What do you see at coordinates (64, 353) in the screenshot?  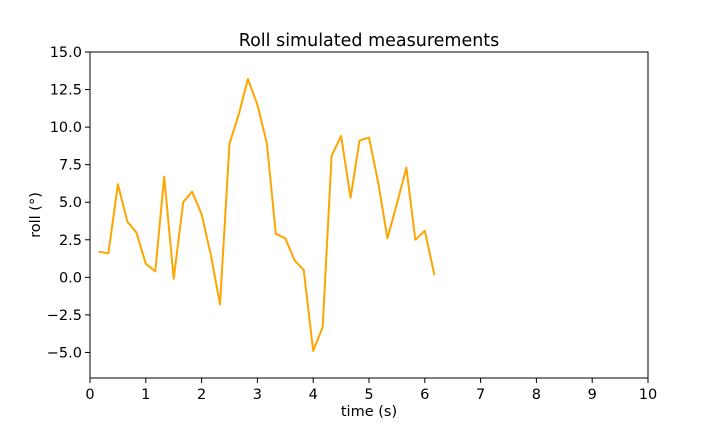 I see `y-tick-label: −5.0` at bounding box center [64, 353].